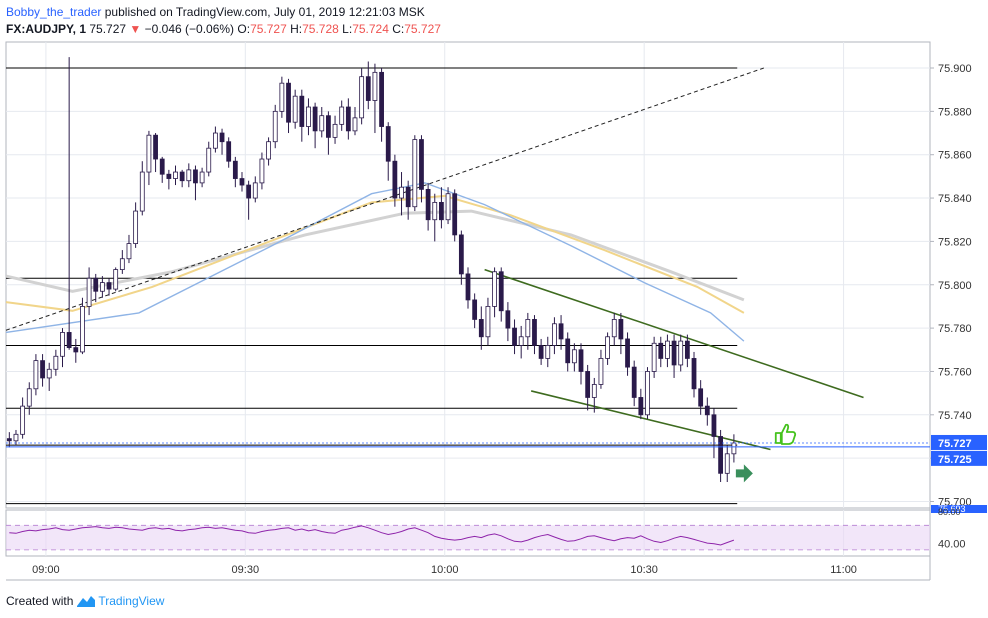  I want to click on created-with-text: Created with, so click(40, 601).